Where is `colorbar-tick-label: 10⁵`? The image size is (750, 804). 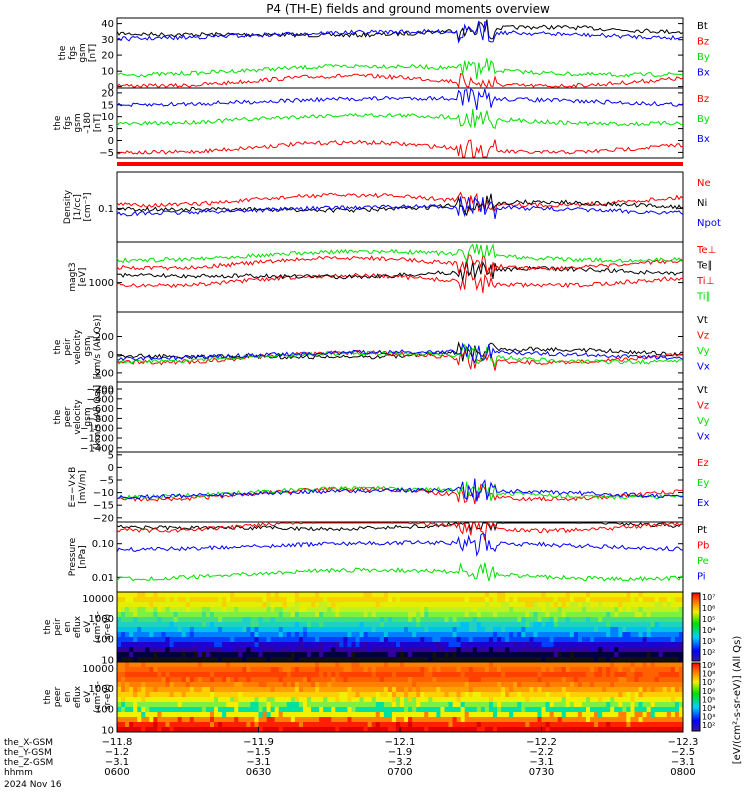
colorbar-tick-label: 10⁵ is located at coordinates (708, 699).